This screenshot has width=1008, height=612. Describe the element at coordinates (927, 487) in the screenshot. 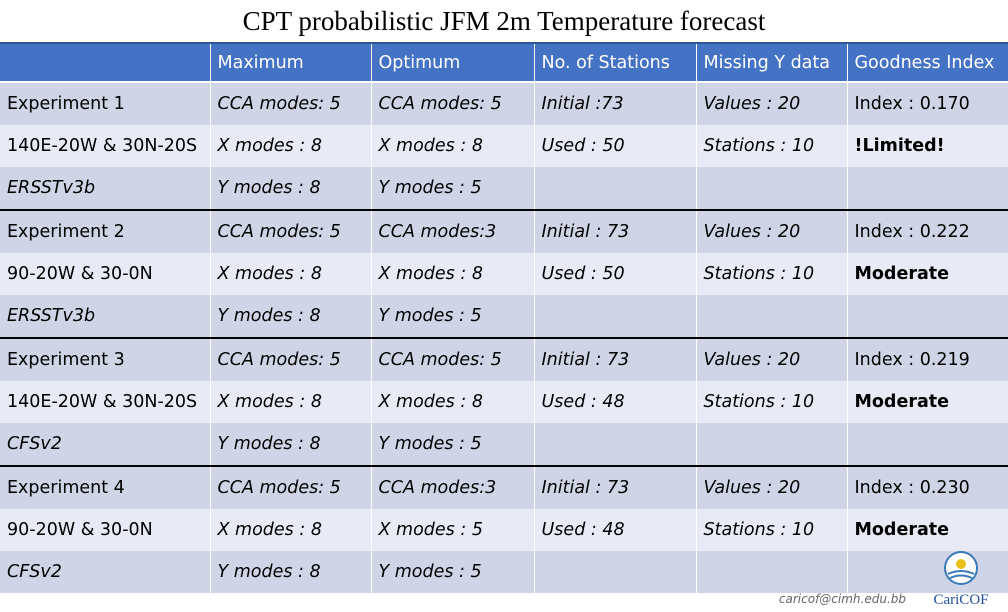

I see `table-cell: Index : 0.230` at that location.